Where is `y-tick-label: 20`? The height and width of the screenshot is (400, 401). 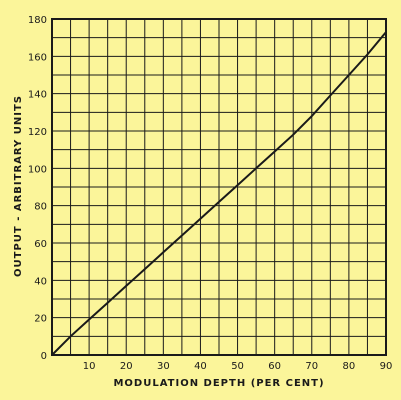
y-tick-label: 20 is located at coordinates (40, 319).